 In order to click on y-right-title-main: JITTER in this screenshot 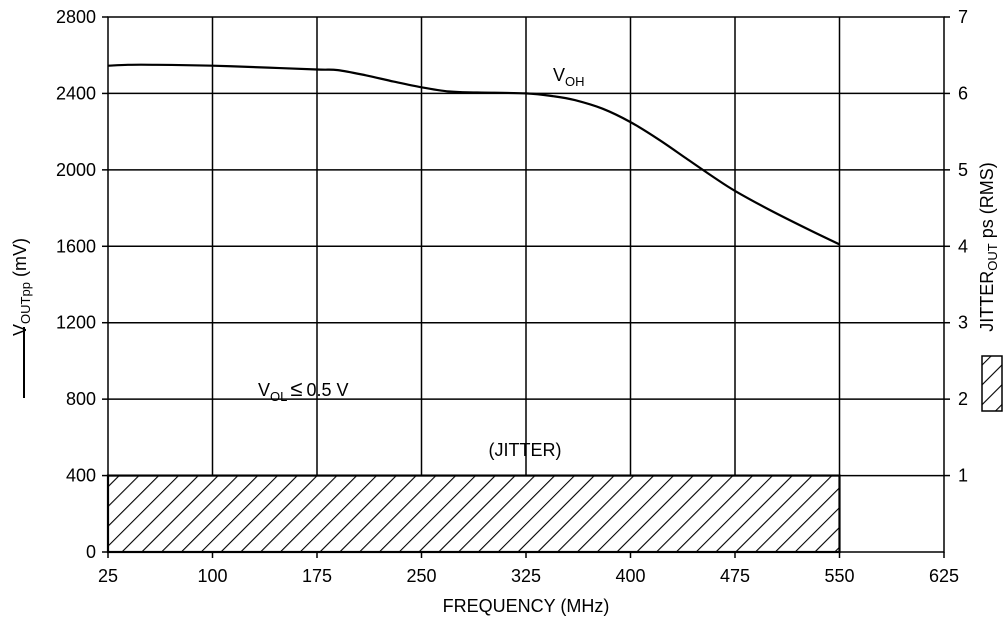, I will do `click(987, 301)`.